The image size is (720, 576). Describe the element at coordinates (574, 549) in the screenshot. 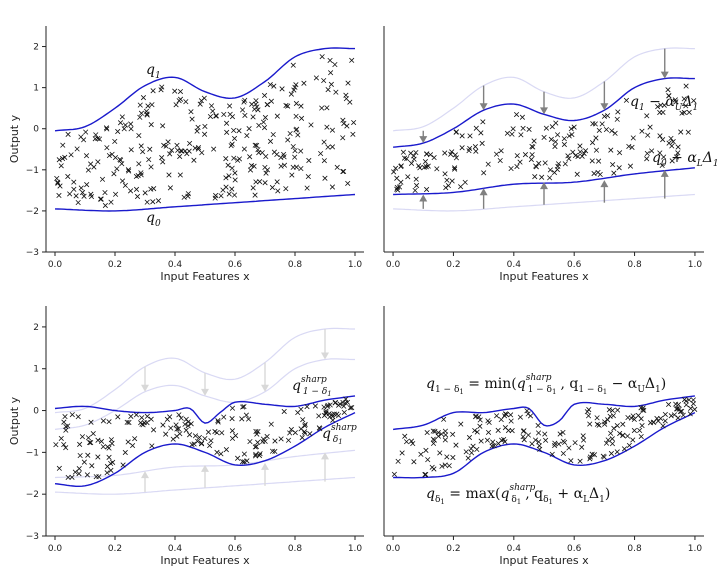

I see `x-tick-label: 0.6` at that location.